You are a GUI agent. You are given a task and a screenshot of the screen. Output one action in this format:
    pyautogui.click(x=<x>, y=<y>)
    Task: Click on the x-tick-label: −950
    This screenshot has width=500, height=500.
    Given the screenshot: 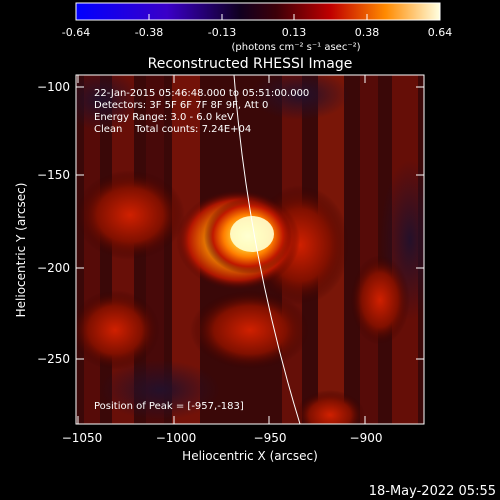 What is the action you would take?
    pyautogui.click(x=270, y=438)
    